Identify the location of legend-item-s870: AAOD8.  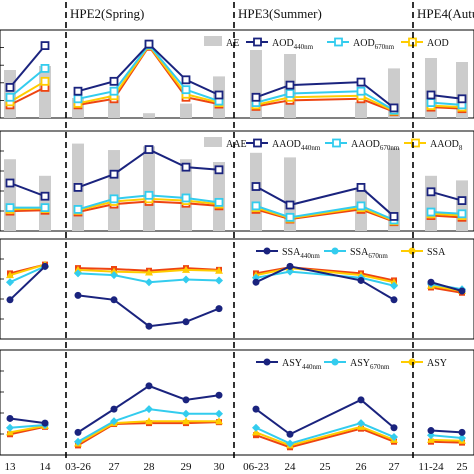
(433, 145).